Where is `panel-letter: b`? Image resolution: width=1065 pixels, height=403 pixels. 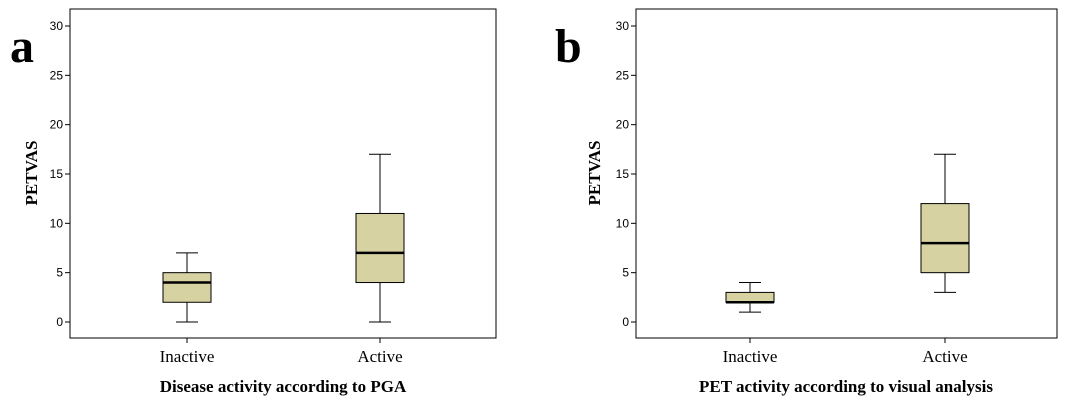 panel-letter: b is located at coordinates (568, 46).